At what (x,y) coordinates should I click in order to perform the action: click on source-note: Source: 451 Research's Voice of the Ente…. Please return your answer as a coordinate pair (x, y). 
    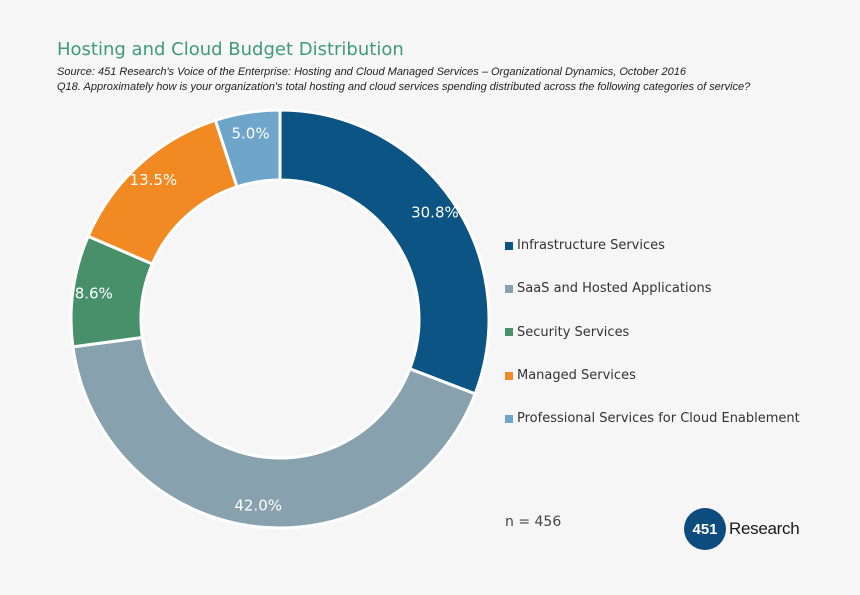
    Looking at the image, I should click on (372, 72).